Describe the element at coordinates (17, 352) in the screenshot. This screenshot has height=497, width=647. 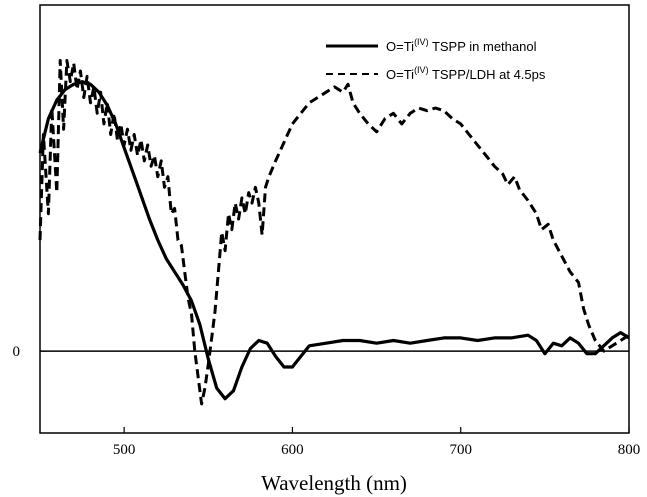
I see `y-tick-label: 0` at that location.